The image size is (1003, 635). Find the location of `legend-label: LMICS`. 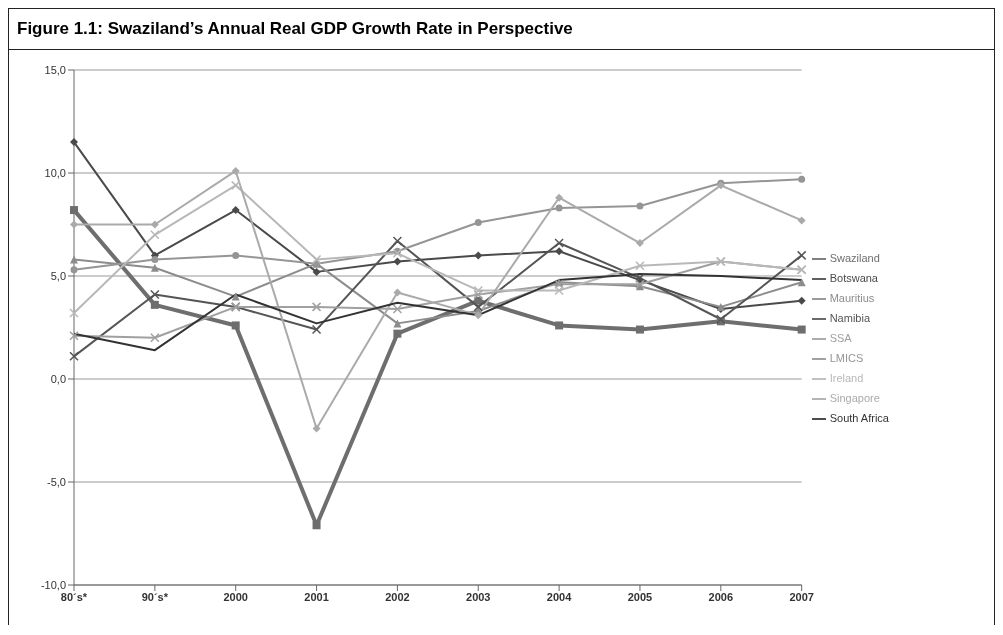

legend-label: LMICS is located at coordinates (846, 357).